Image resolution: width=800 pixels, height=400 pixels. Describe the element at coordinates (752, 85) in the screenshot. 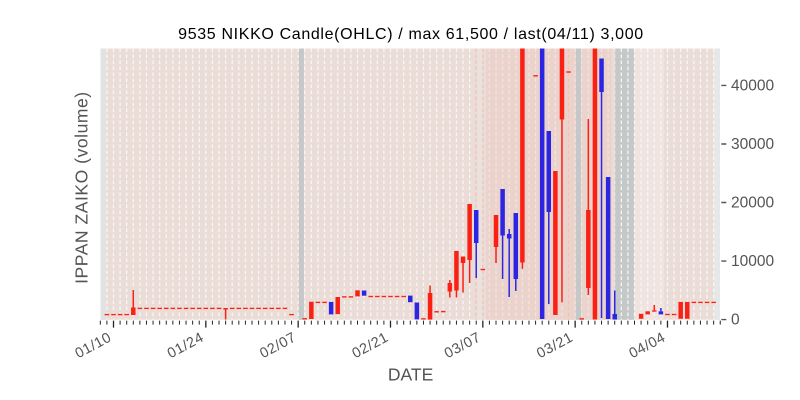

I see `svg-text: 40000` at that location.